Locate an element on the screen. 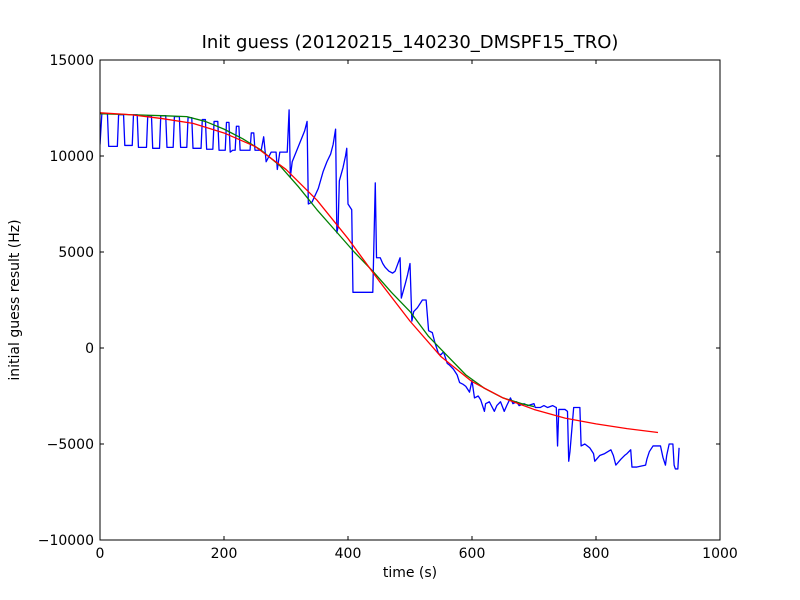  x-tick-label: 200 is located at coordinates (224, 554).